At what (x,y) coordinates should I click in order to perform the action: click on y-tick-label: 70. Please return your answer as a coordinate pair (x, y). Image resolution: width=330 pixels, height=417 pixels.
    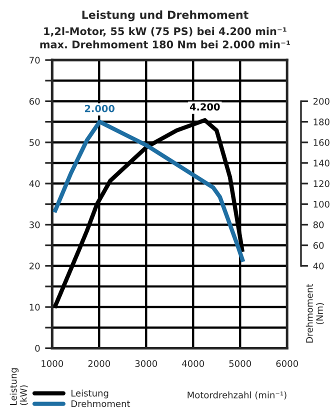
    Looking at the image, I should click on (35, 60).